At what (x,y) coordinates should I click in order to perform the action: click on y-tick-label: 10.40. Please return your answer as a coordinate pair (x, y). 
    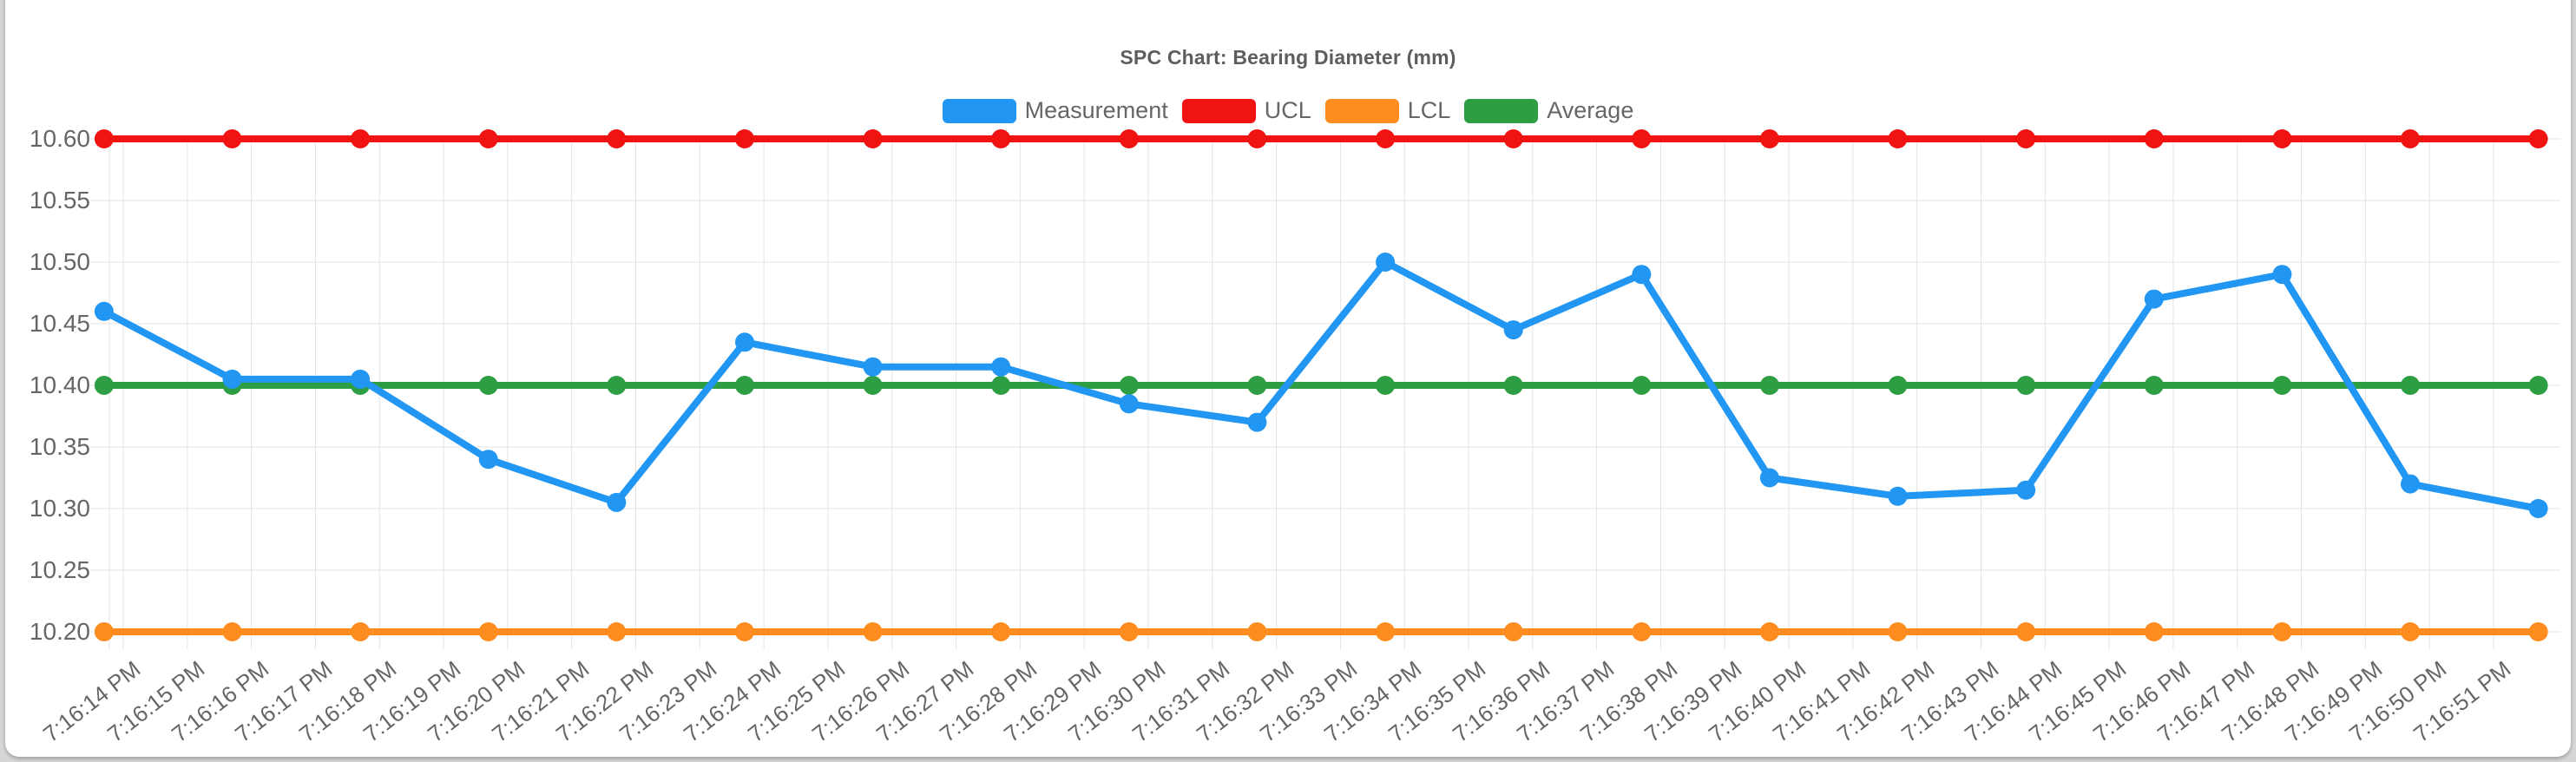
    Looking at the image, I should click on (59, 384).